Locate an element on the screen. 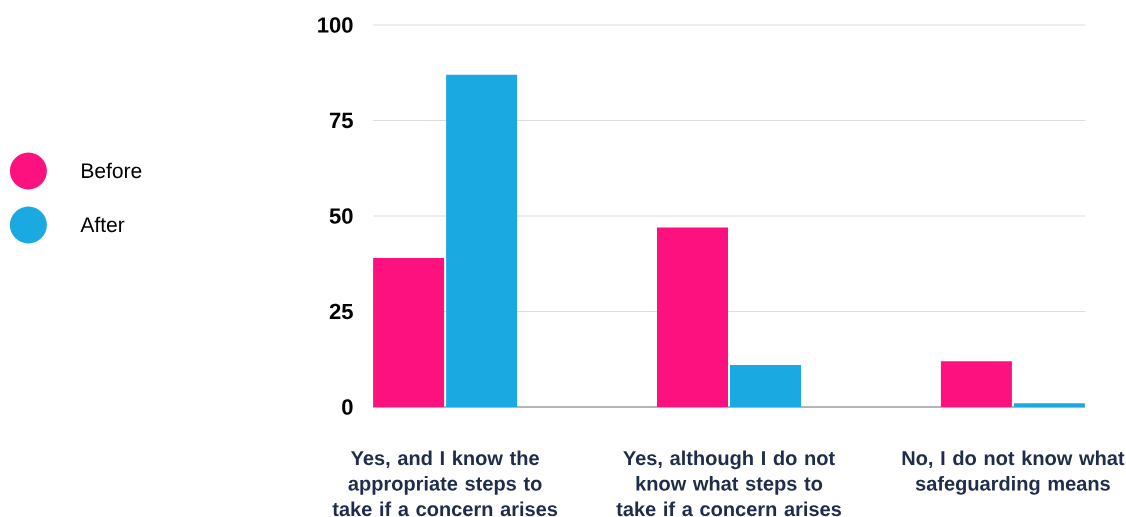 The image size is (1126, 517). x-tick-label: Yes, and I know the appropriate steps to take if a concern arises is located at coordinates (445, 483).